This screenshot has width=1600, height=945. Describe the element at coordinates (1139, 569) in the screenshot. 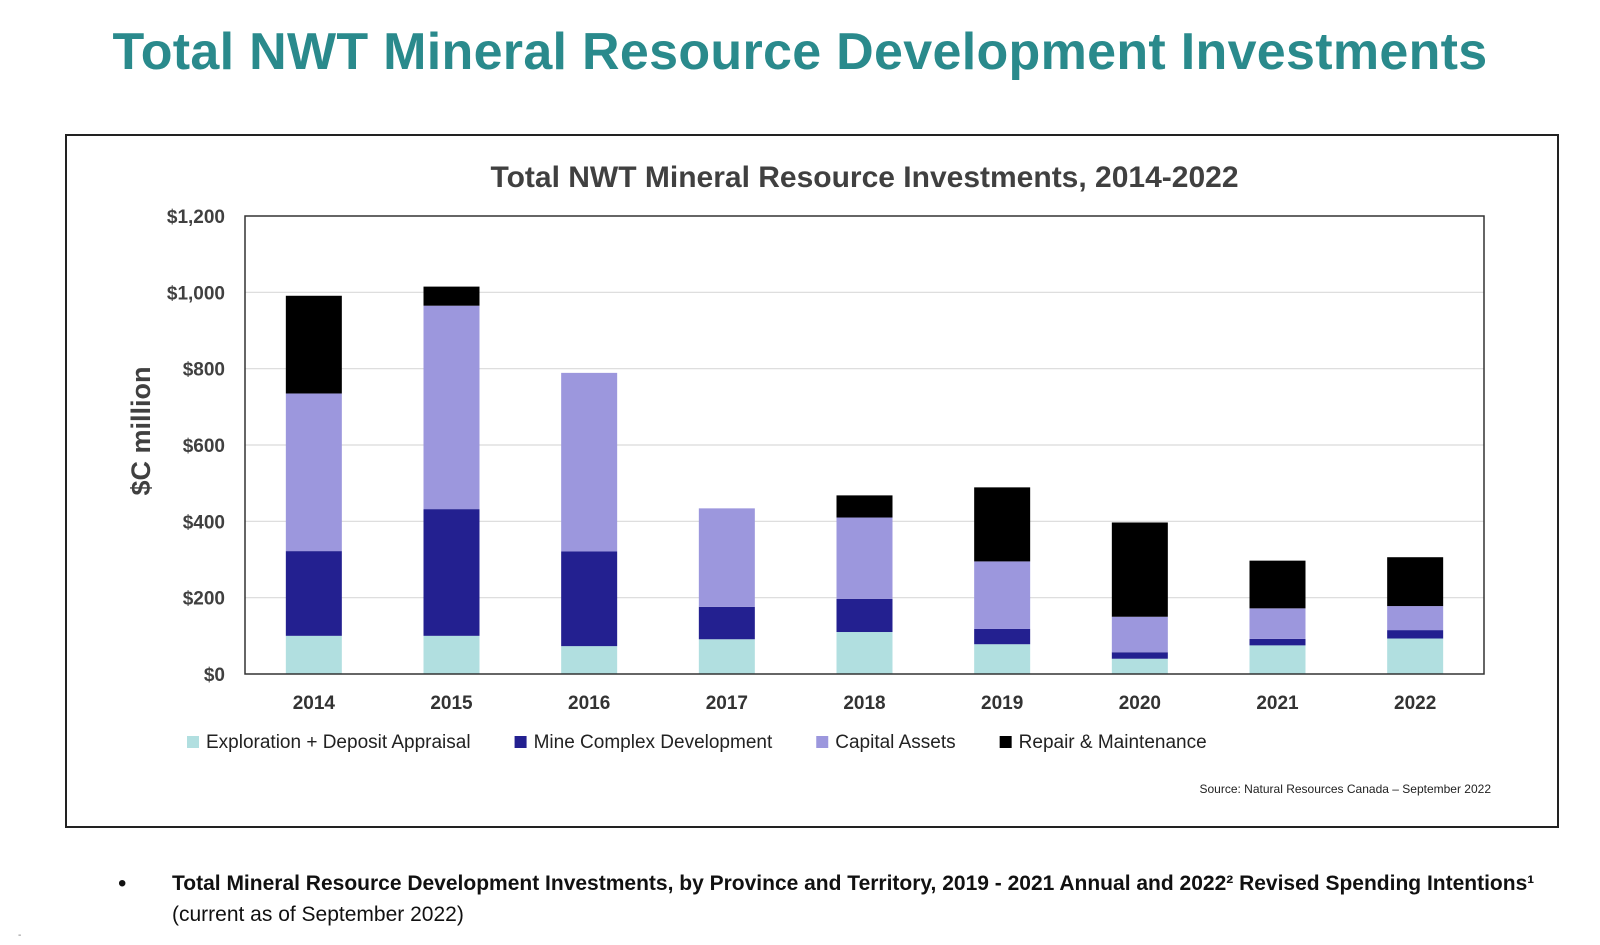

I see `bar-repair-2020` at that location.